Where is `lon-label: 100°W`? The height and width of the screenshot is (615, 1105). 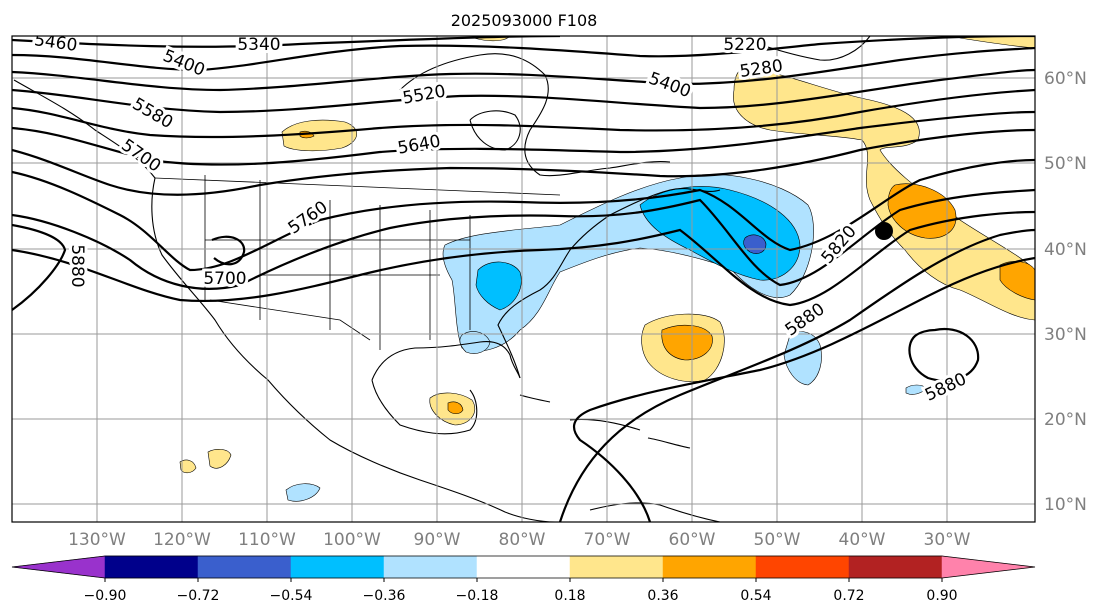 lon-label: 100°W is located at coordinates (352, 540).